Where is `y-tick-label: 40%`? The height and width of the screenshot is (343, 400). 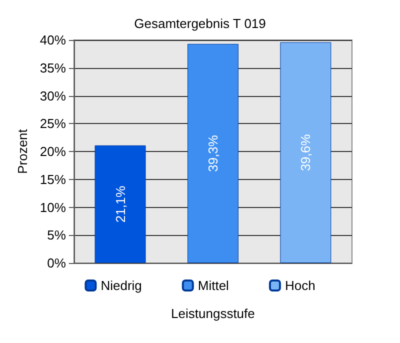
y-tick-label: 40% is located at coordinates (53, 40).